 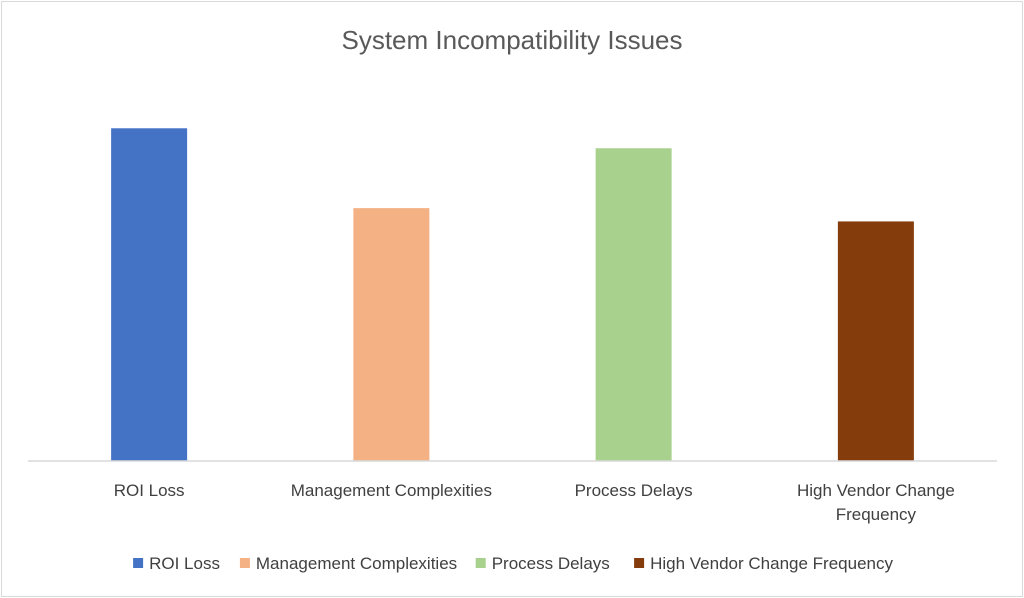 I want to click on legend-label: ROI Loss, so click(x=184, y=563).